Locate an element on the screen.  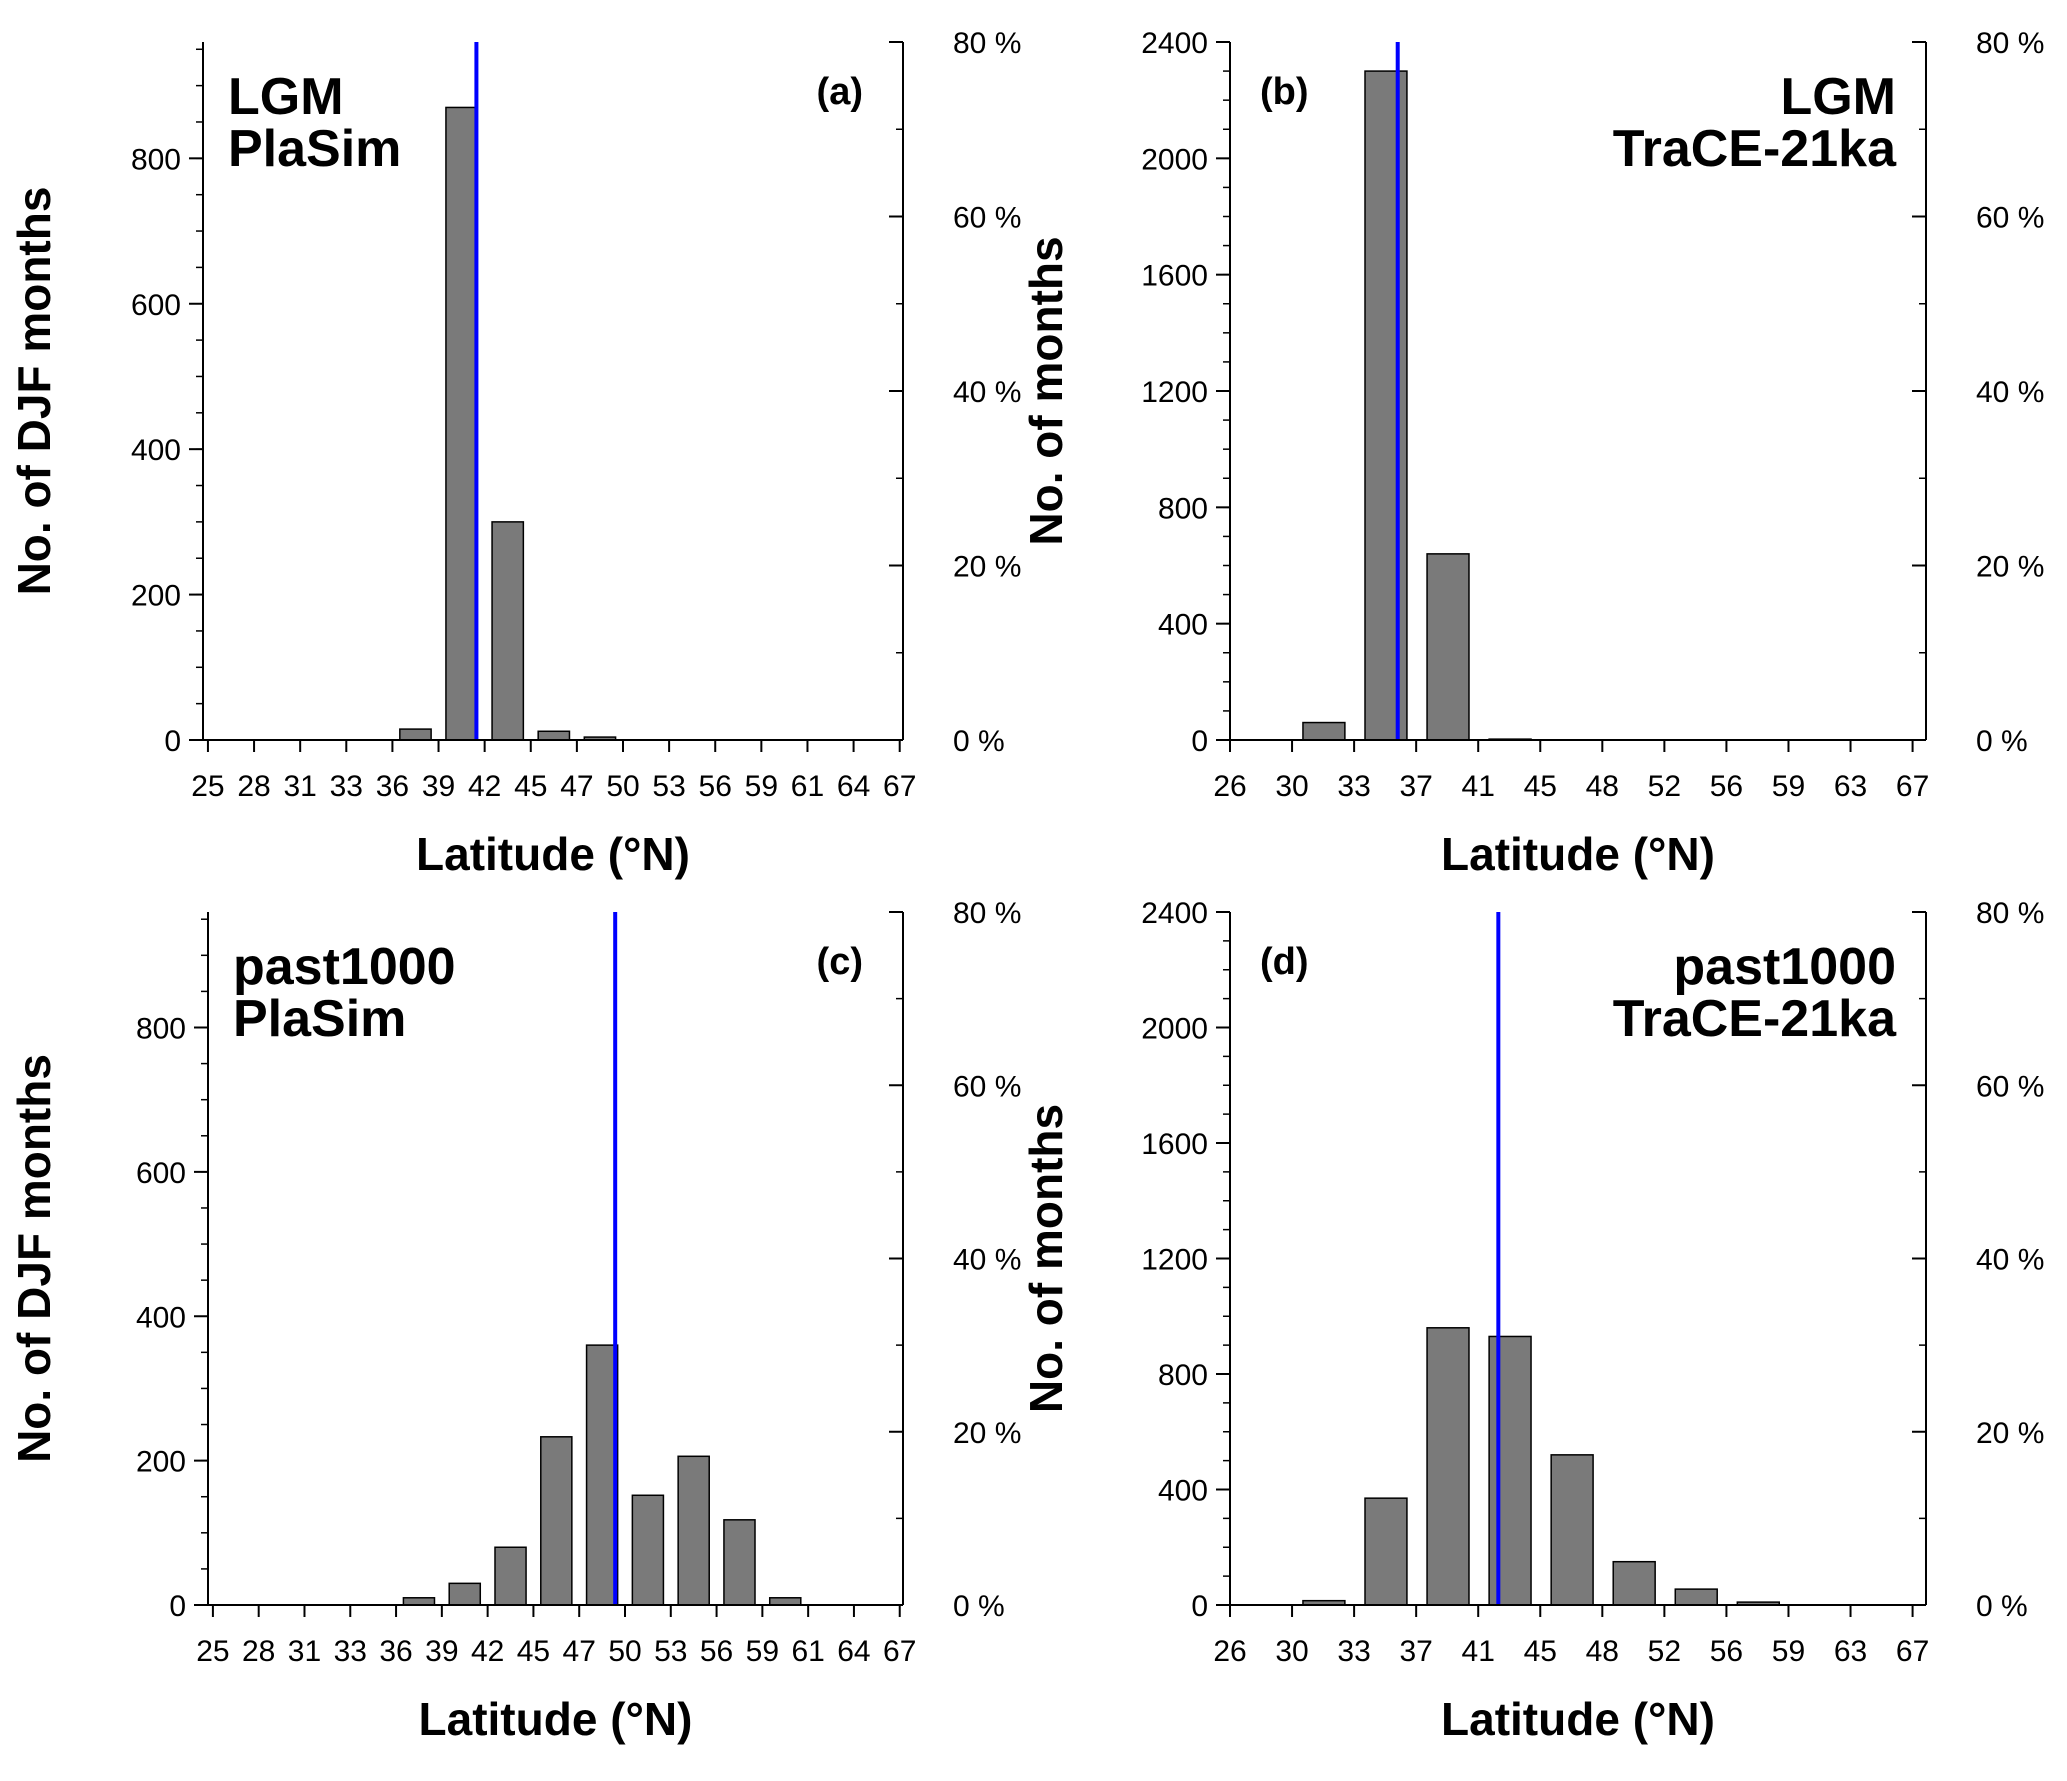
x-tick-label: 61 is located at coordinates (807, 786).